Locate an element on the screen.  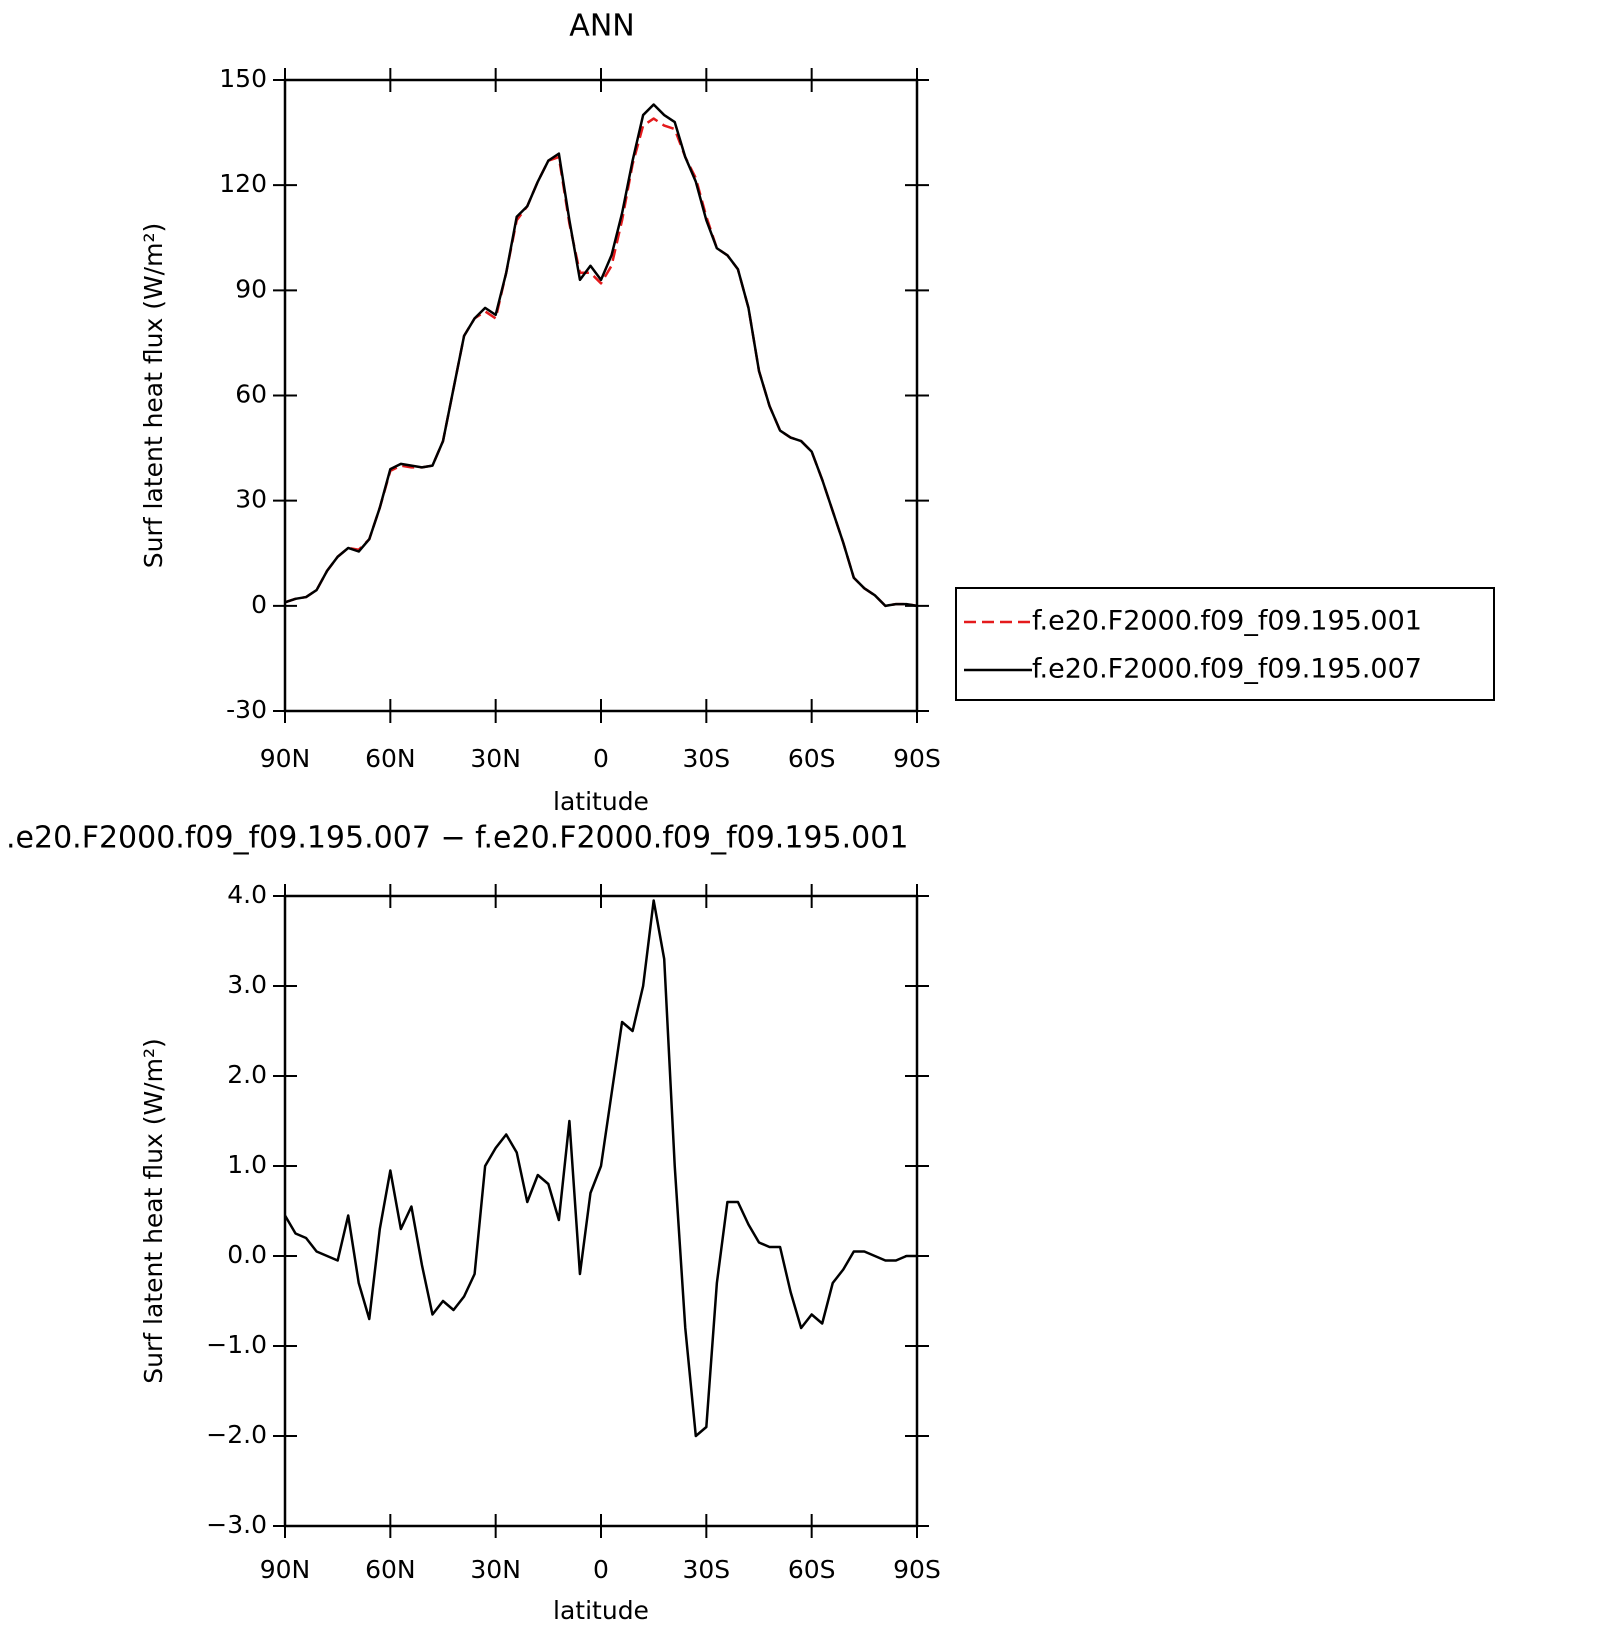
chart-title: ANN is located at coordinates (601, 26).